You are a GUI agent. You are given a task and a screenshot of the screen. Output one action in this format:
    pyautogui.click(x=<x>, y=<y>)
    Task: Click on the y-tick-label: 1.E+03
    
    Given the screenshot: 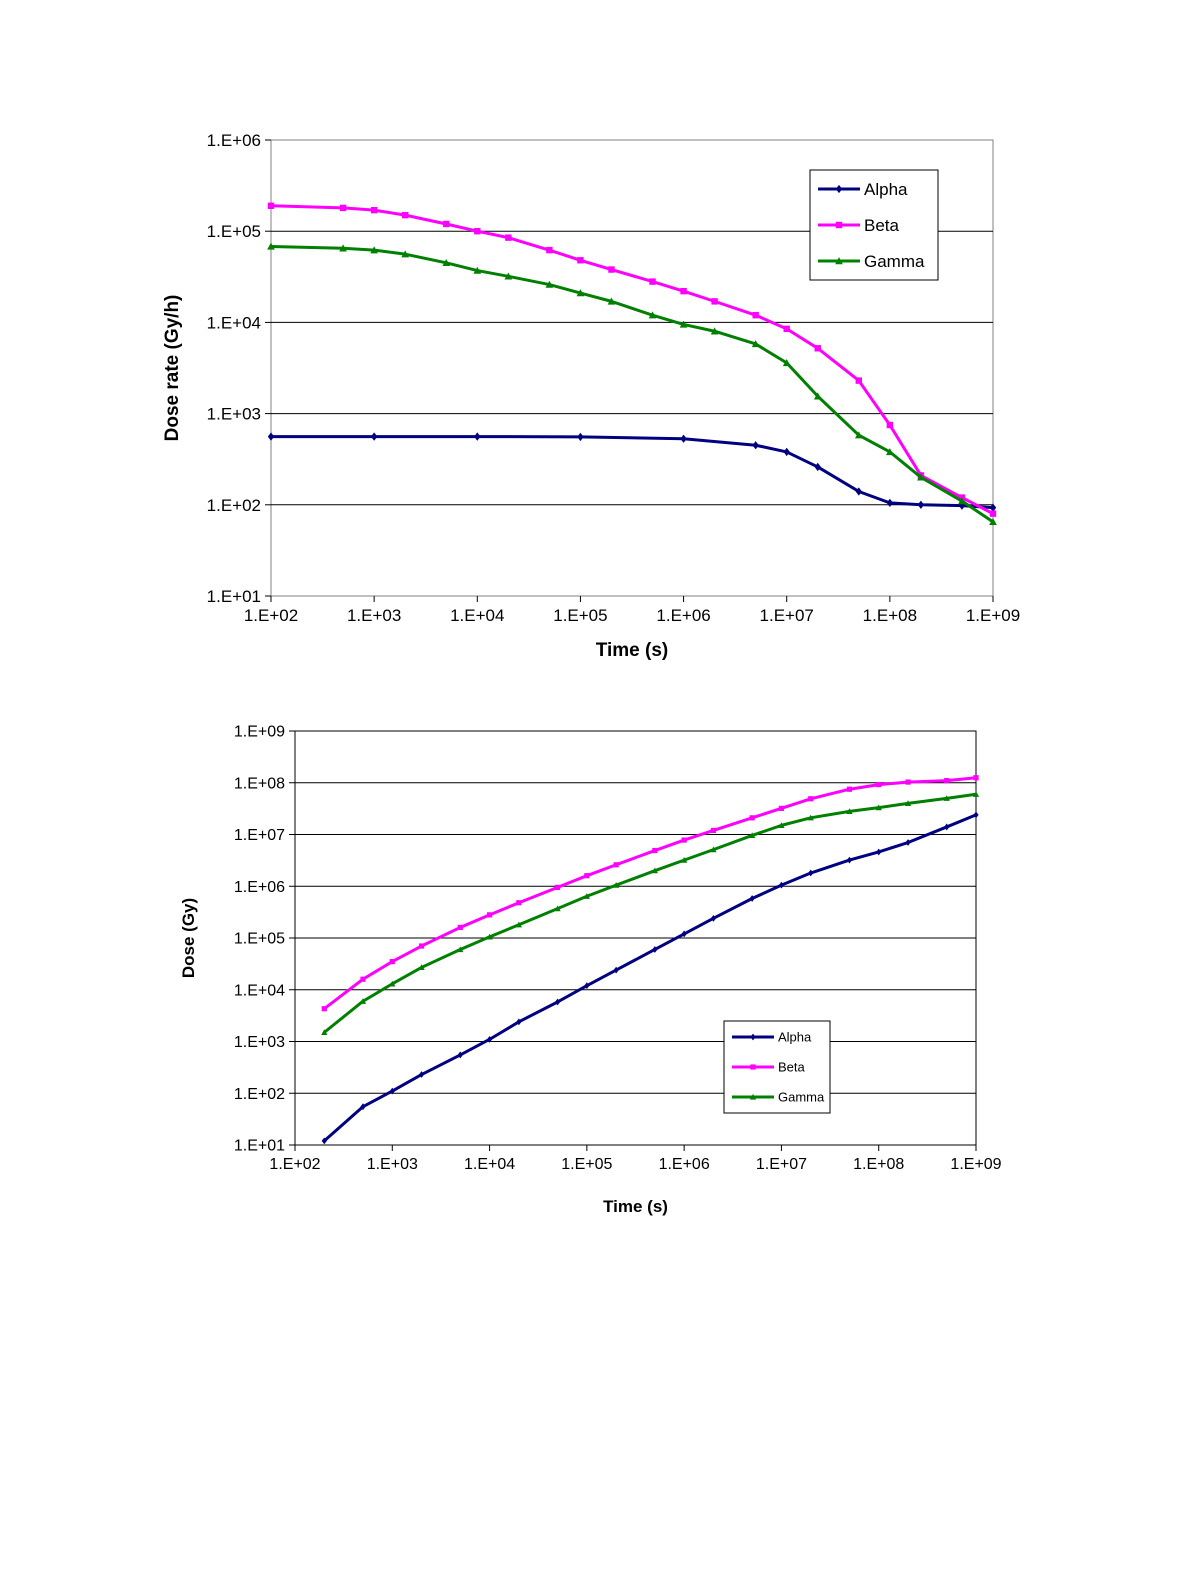 What is the action you would take?
    pyautogui.click(x=259, y=1042)
    